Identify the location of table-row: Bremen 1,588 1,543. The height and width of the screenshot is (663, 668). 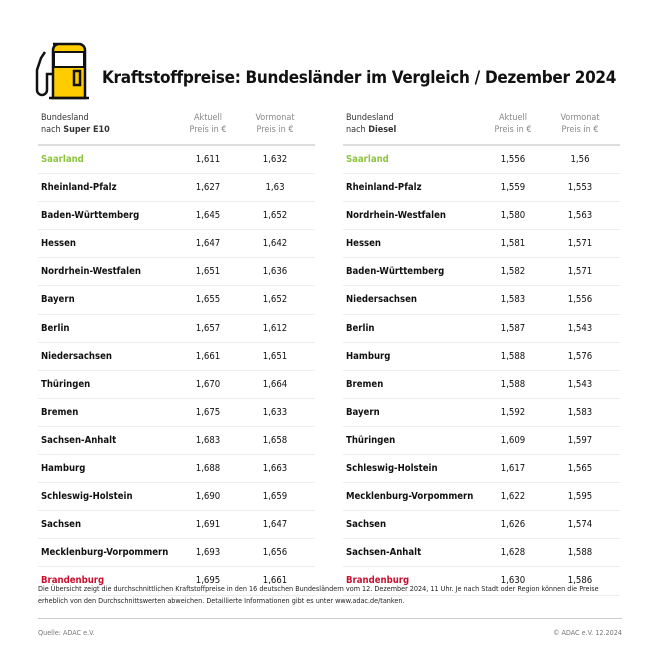
(481, 385).